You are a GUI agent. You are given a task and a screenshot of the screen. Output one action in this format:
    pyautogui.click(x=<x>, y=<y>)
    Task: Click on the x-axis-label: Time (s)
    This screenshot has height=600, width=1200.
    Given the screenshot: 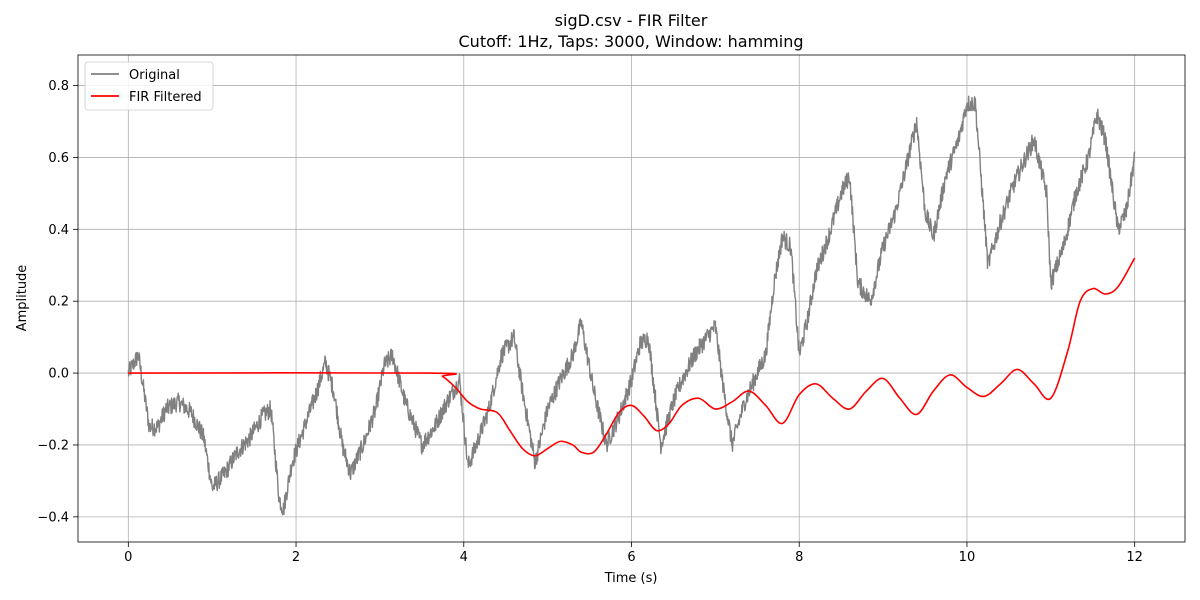 What is the action you would take?
    pyautogui.click(x=631, y=578)
    